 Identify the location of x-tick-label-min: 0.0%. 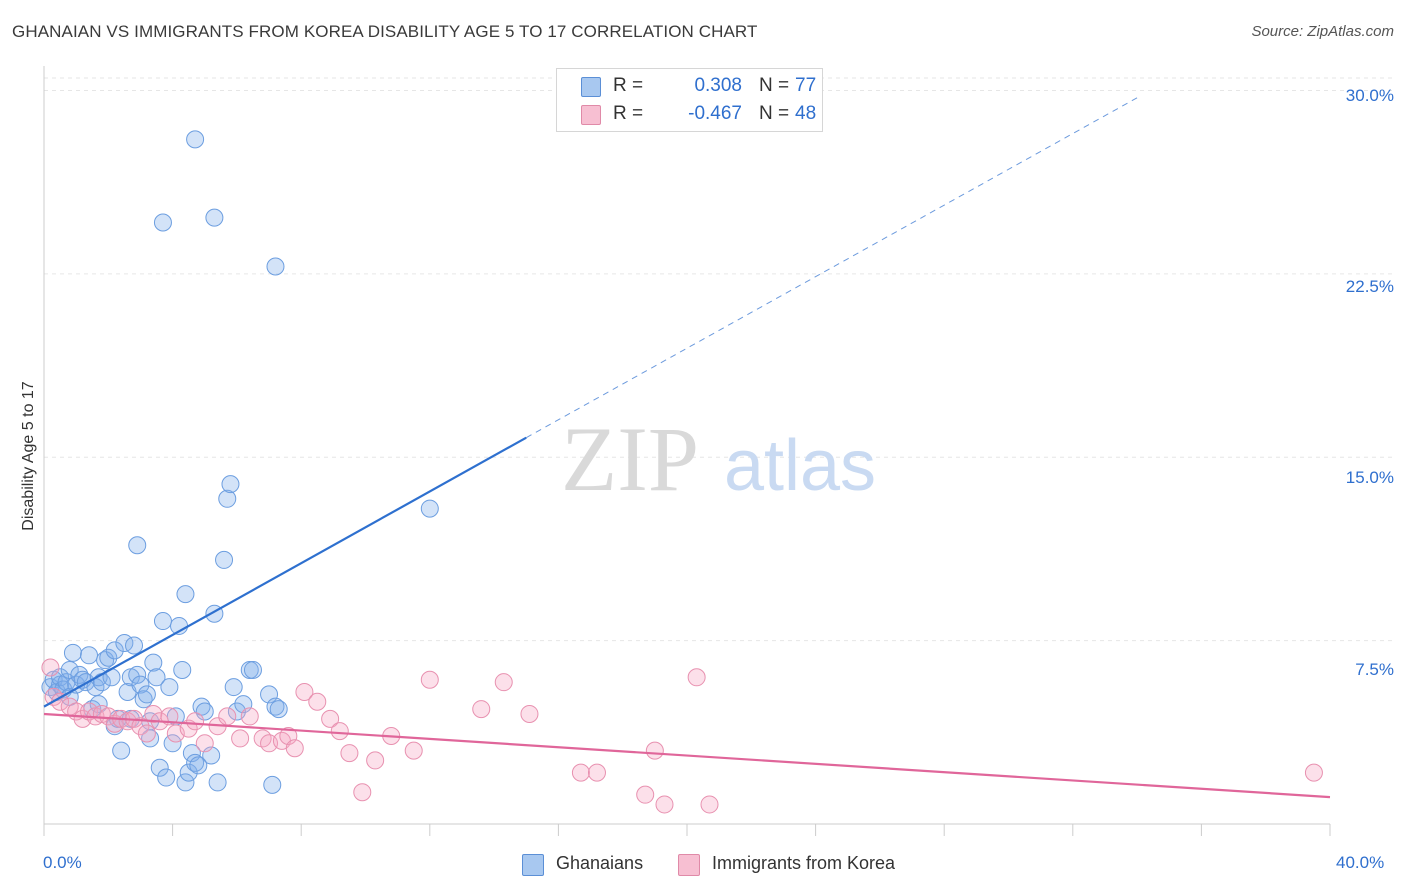
(62, 862).